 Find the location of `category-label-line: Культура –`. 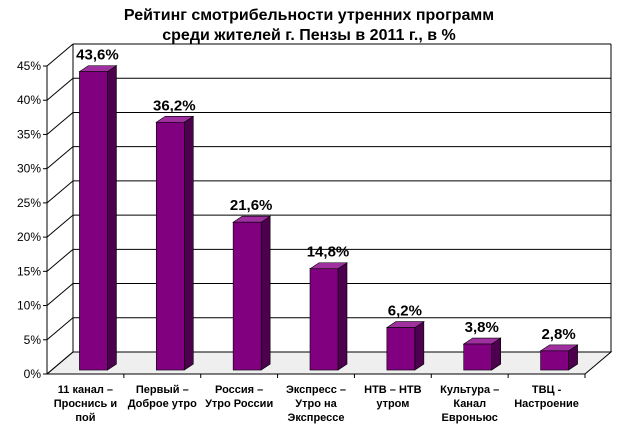

category-label-line: Культура – is located at coordinates (469, 390).